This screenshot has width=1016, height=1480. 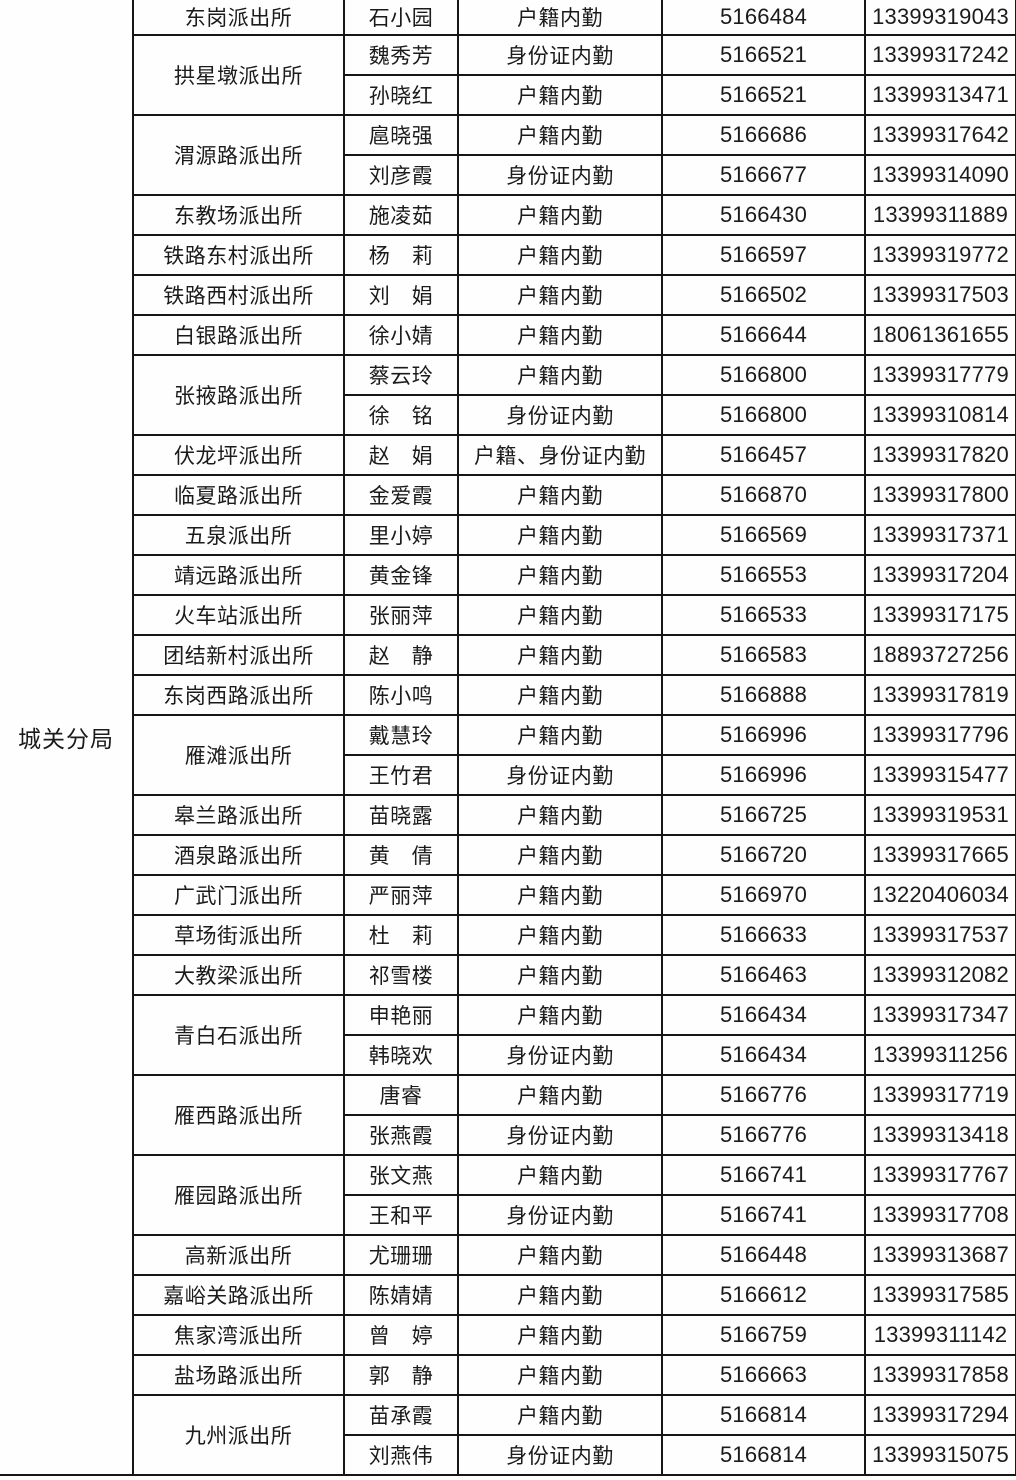 I want to click on phone-cell: 5166870, so click(x=763, y=495).